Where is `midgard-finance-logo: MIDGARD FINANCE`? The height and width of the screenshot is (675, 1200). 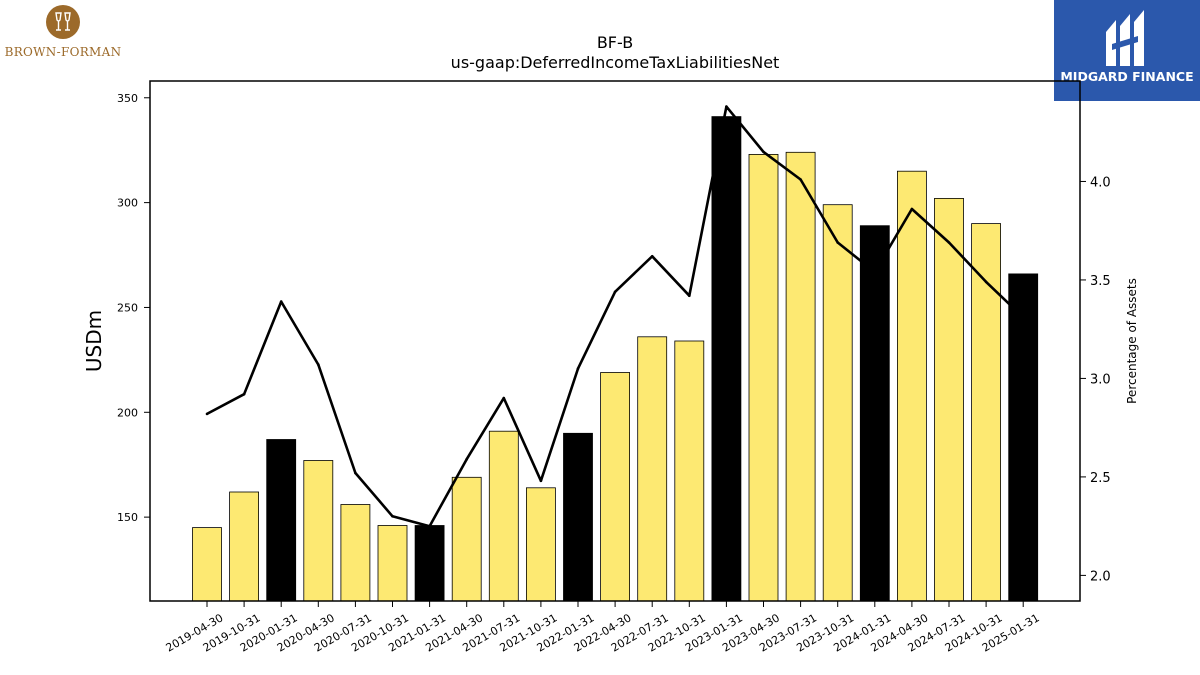 midgard-finance-logo: MIDGARD FINANCE is located at coordinates (1127, 50).